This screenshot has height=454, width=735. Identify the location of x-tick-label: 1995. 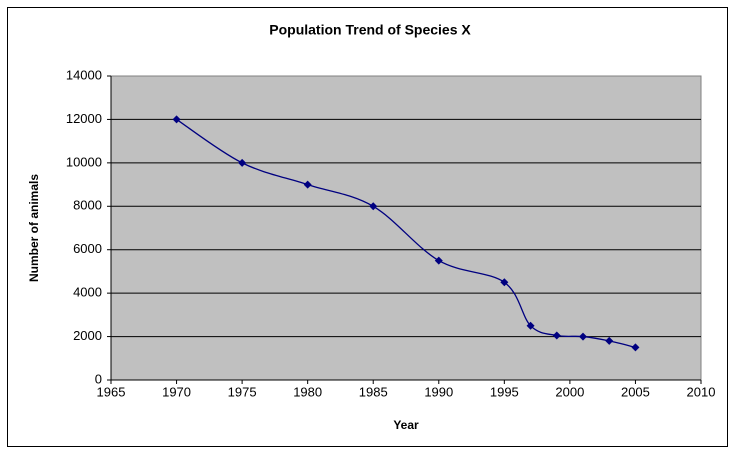
(504, 391).